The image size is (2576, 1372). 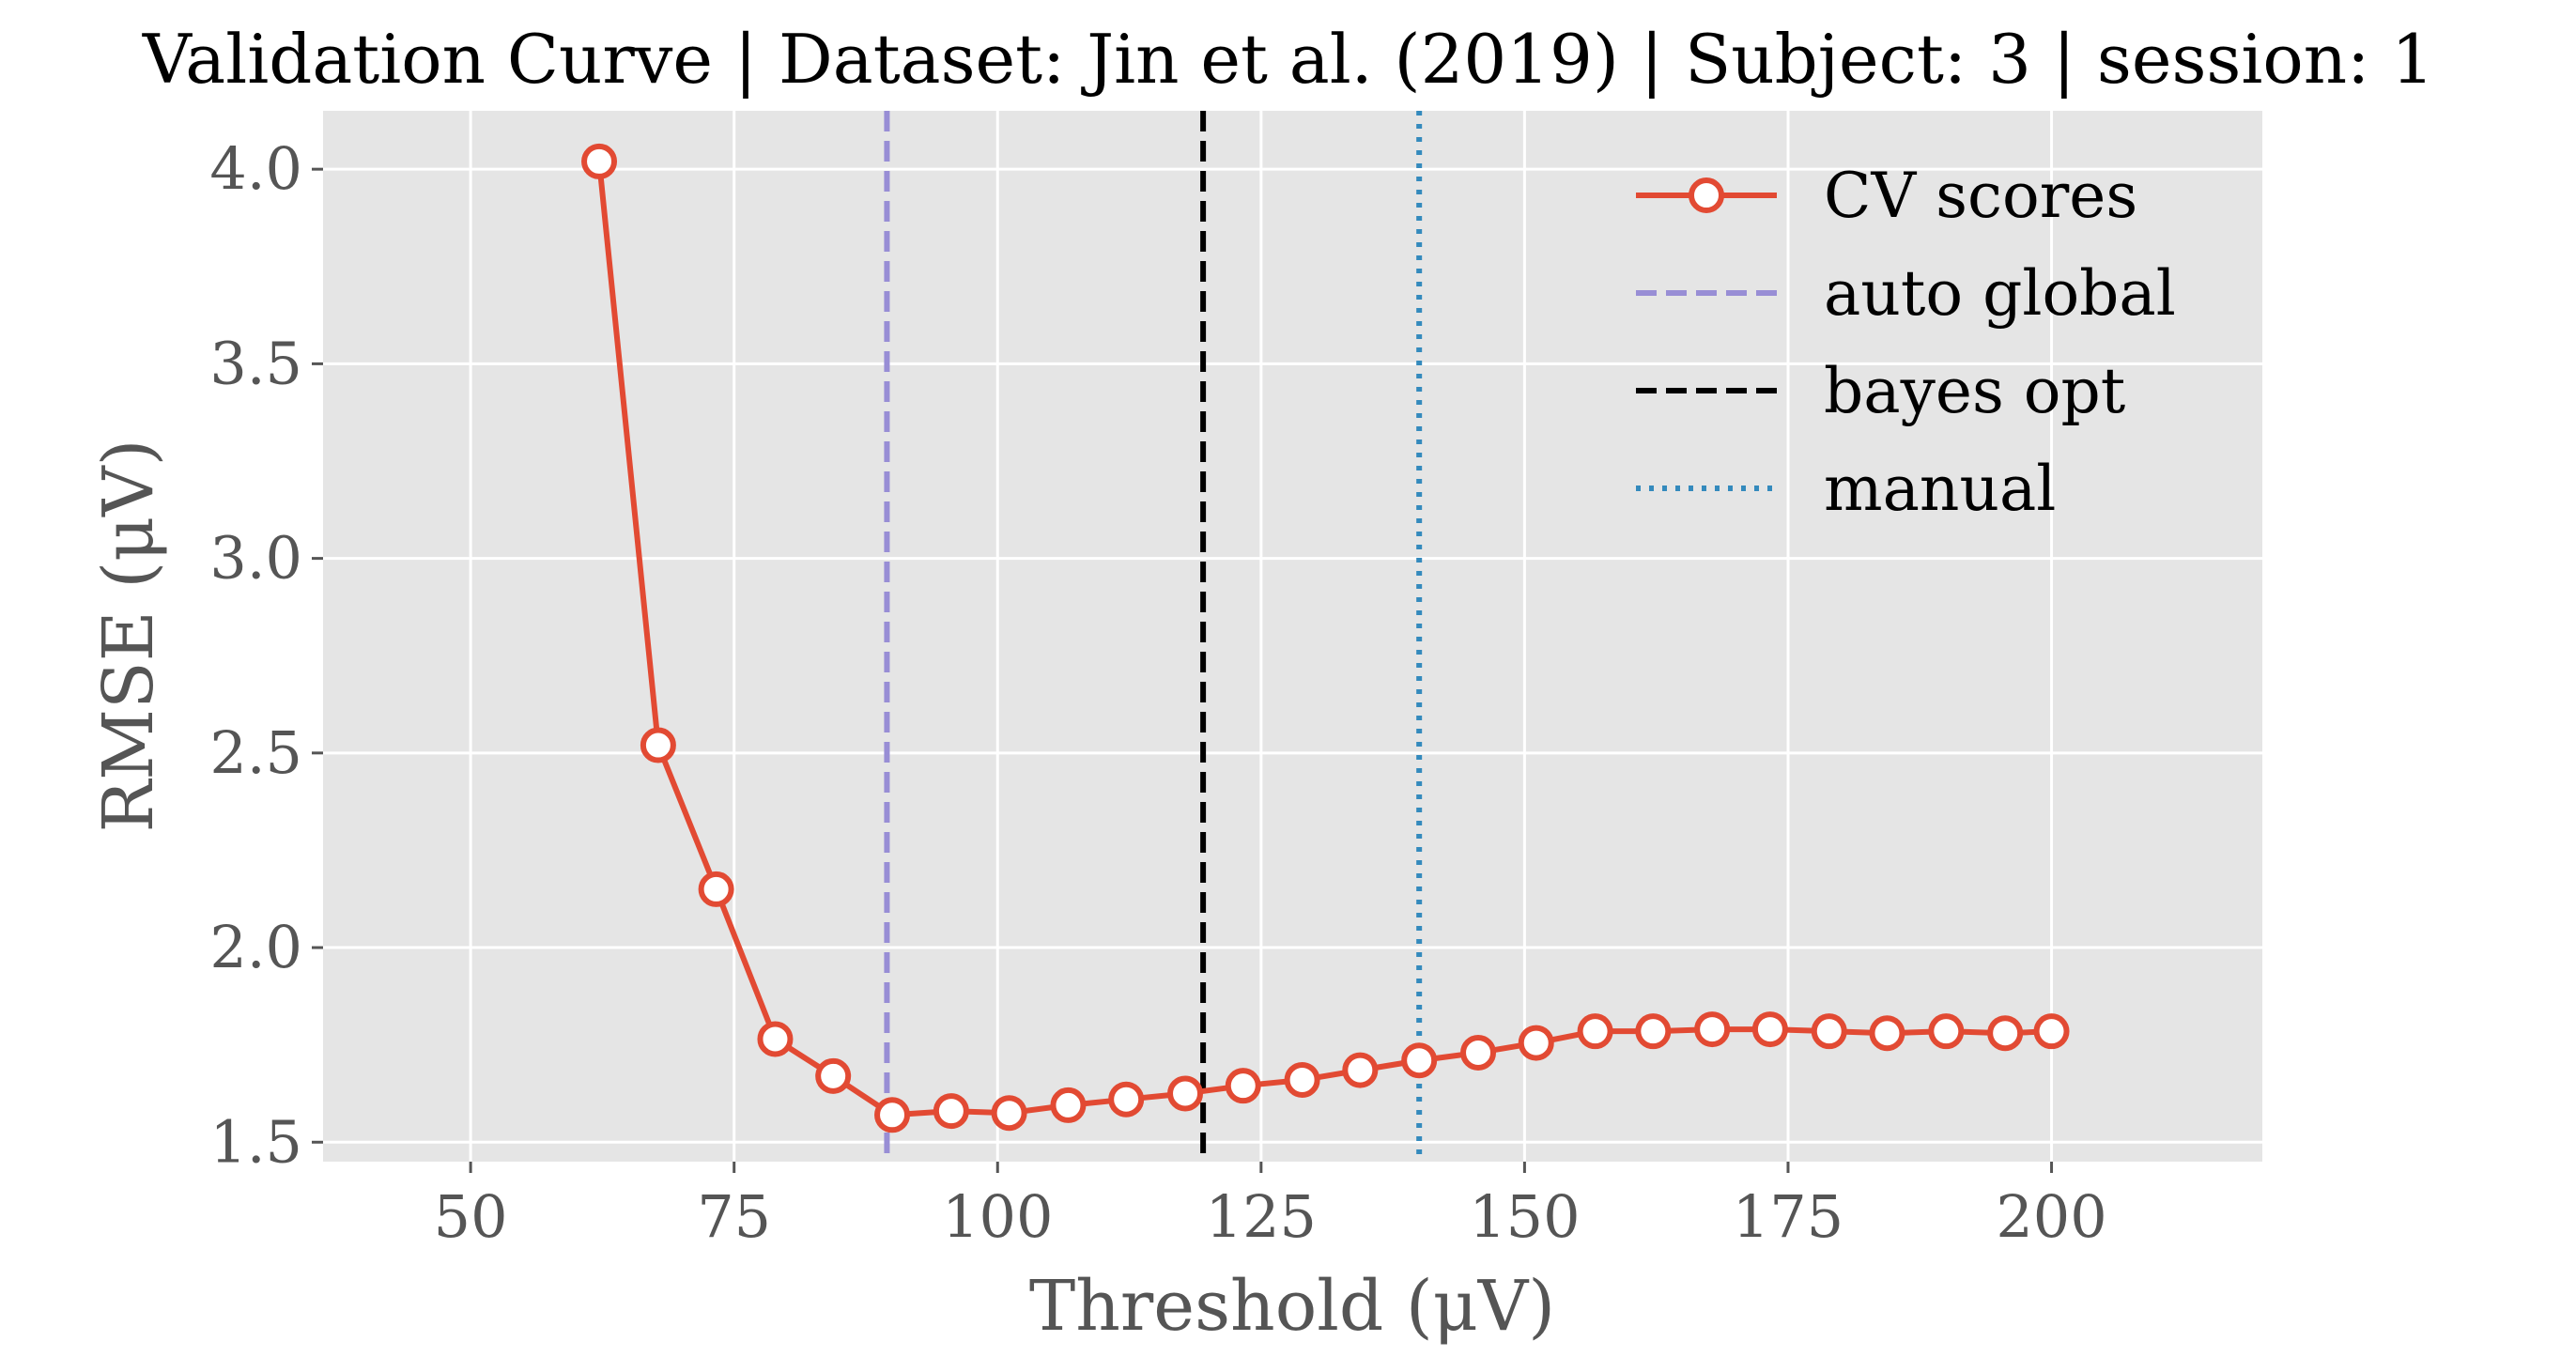 I want to click on y-tick-label: 3.0, so click(x=256, y=558).